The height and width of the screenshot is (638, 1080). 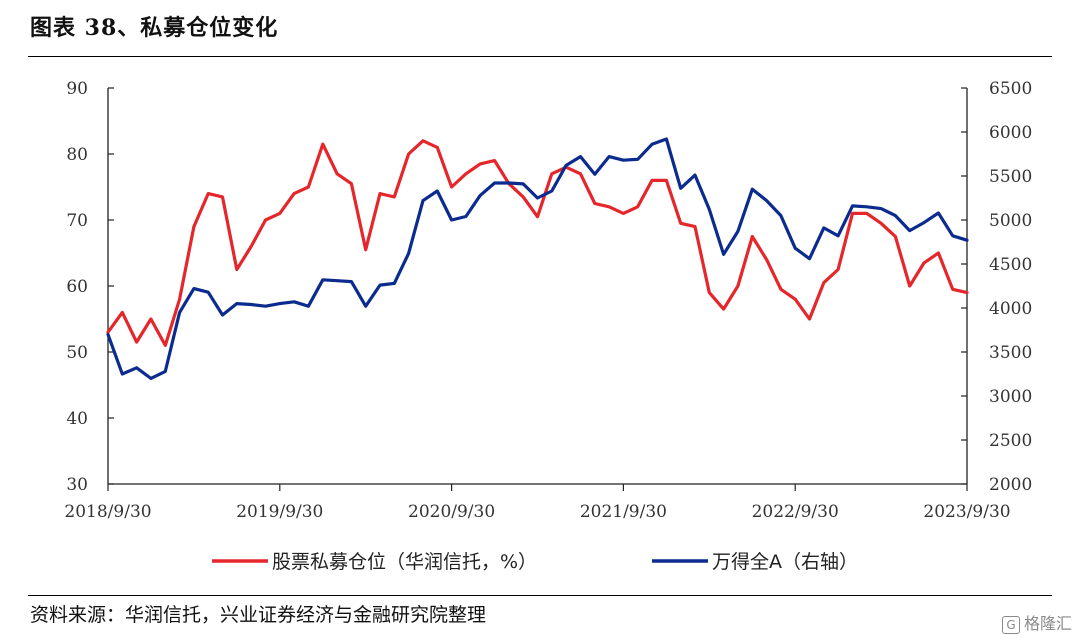 What do you see at coordinates (966, 512) in the screenshot?
I see `x-tick-label: 2023/9/30` at bounding box center [966, 512].